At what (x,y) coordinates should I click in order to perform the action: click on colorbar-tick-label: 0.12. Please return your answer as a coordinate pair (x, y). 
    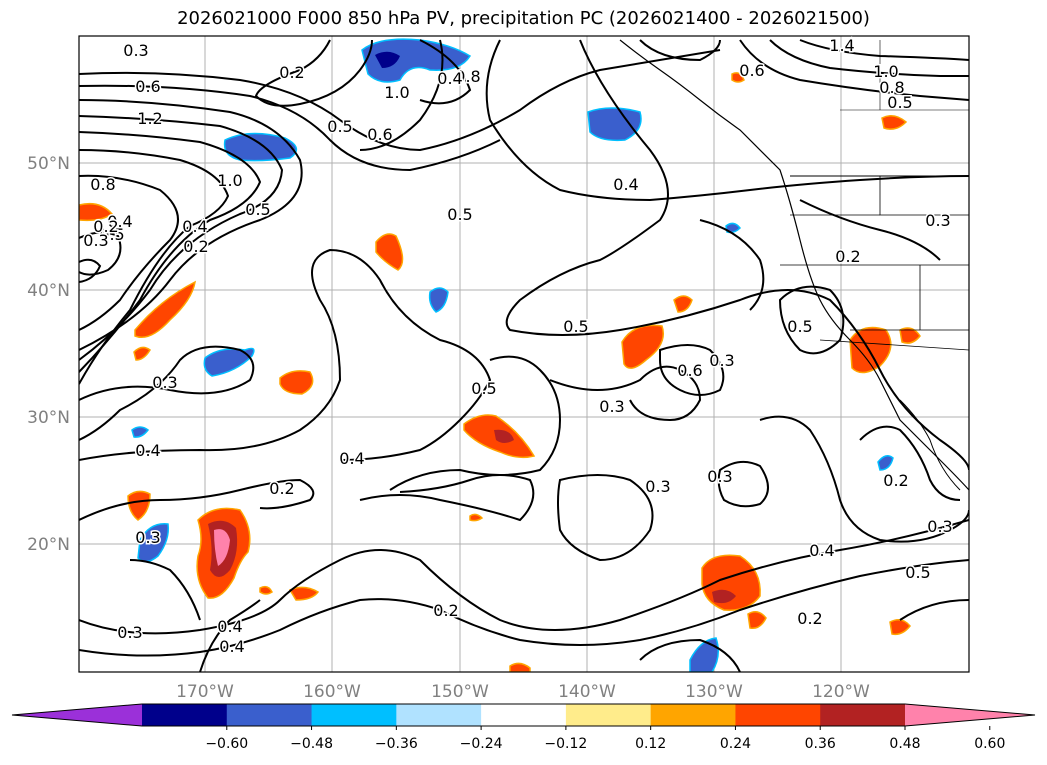
    Looking at the image, I should click on (650, 744).